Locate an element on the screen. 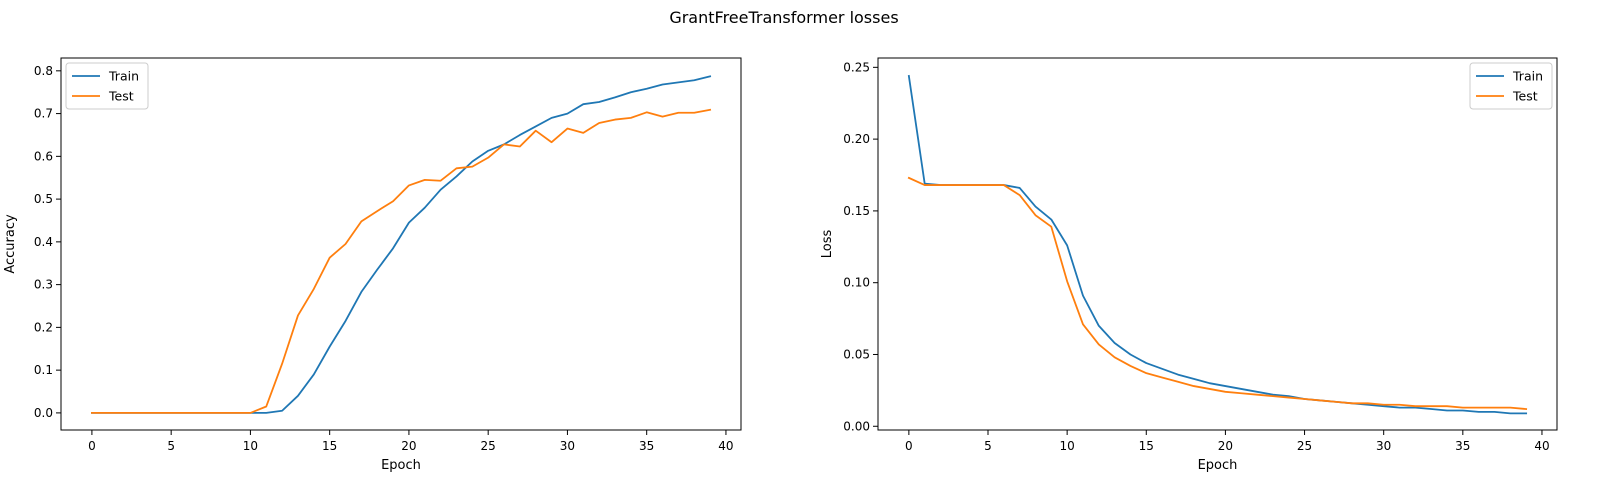 The height and width of the screenshot is (498, 1621). accuracy-x-axis-label: Epoch is located at coordinates (401, 465).